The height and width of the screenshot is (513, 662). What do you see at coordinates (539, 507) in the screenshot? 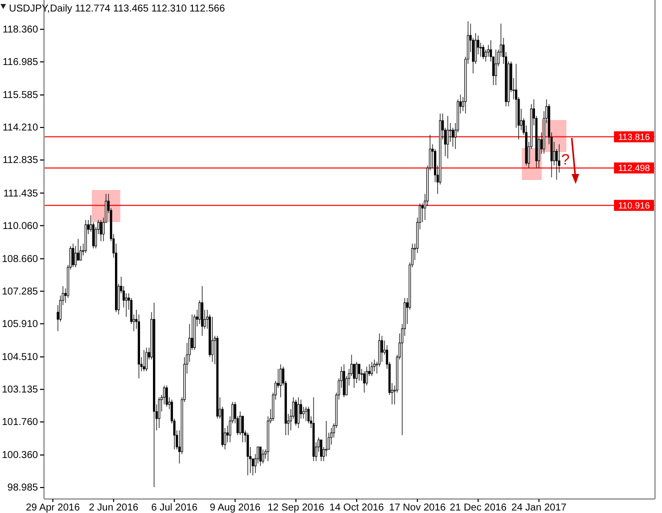
I see `x-tick-label: 24 Jan 2017` at bounding box center [539, 507].